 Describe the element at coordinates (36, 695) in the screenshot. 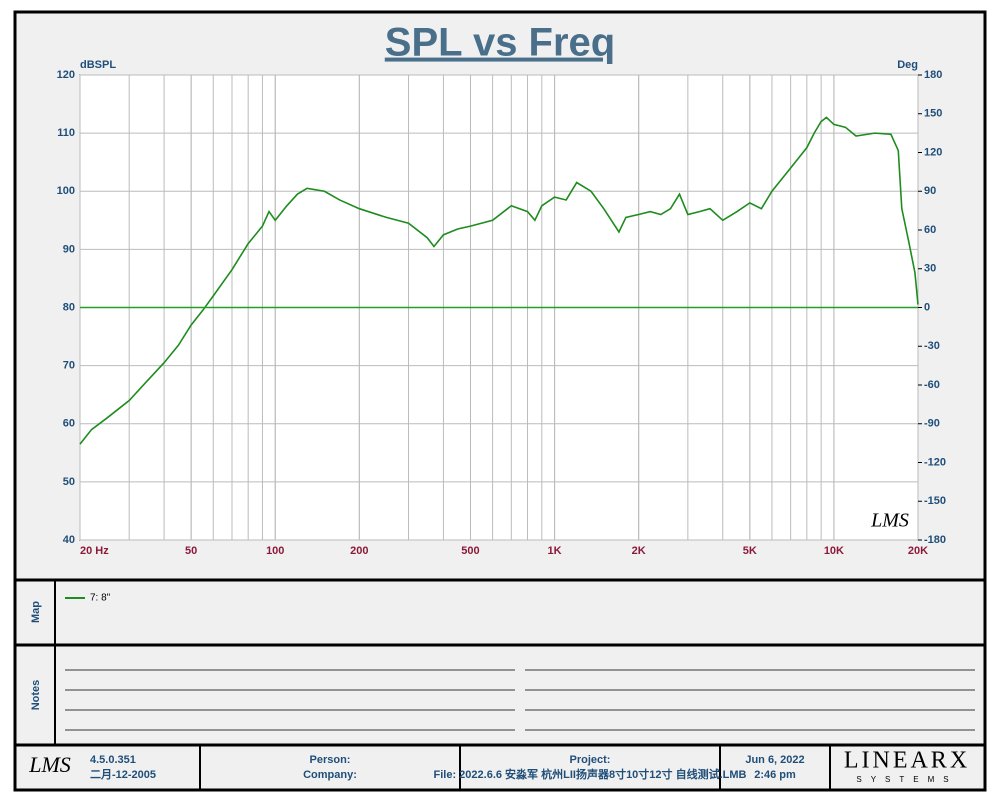

I see `panel-label: Notes` at that location.